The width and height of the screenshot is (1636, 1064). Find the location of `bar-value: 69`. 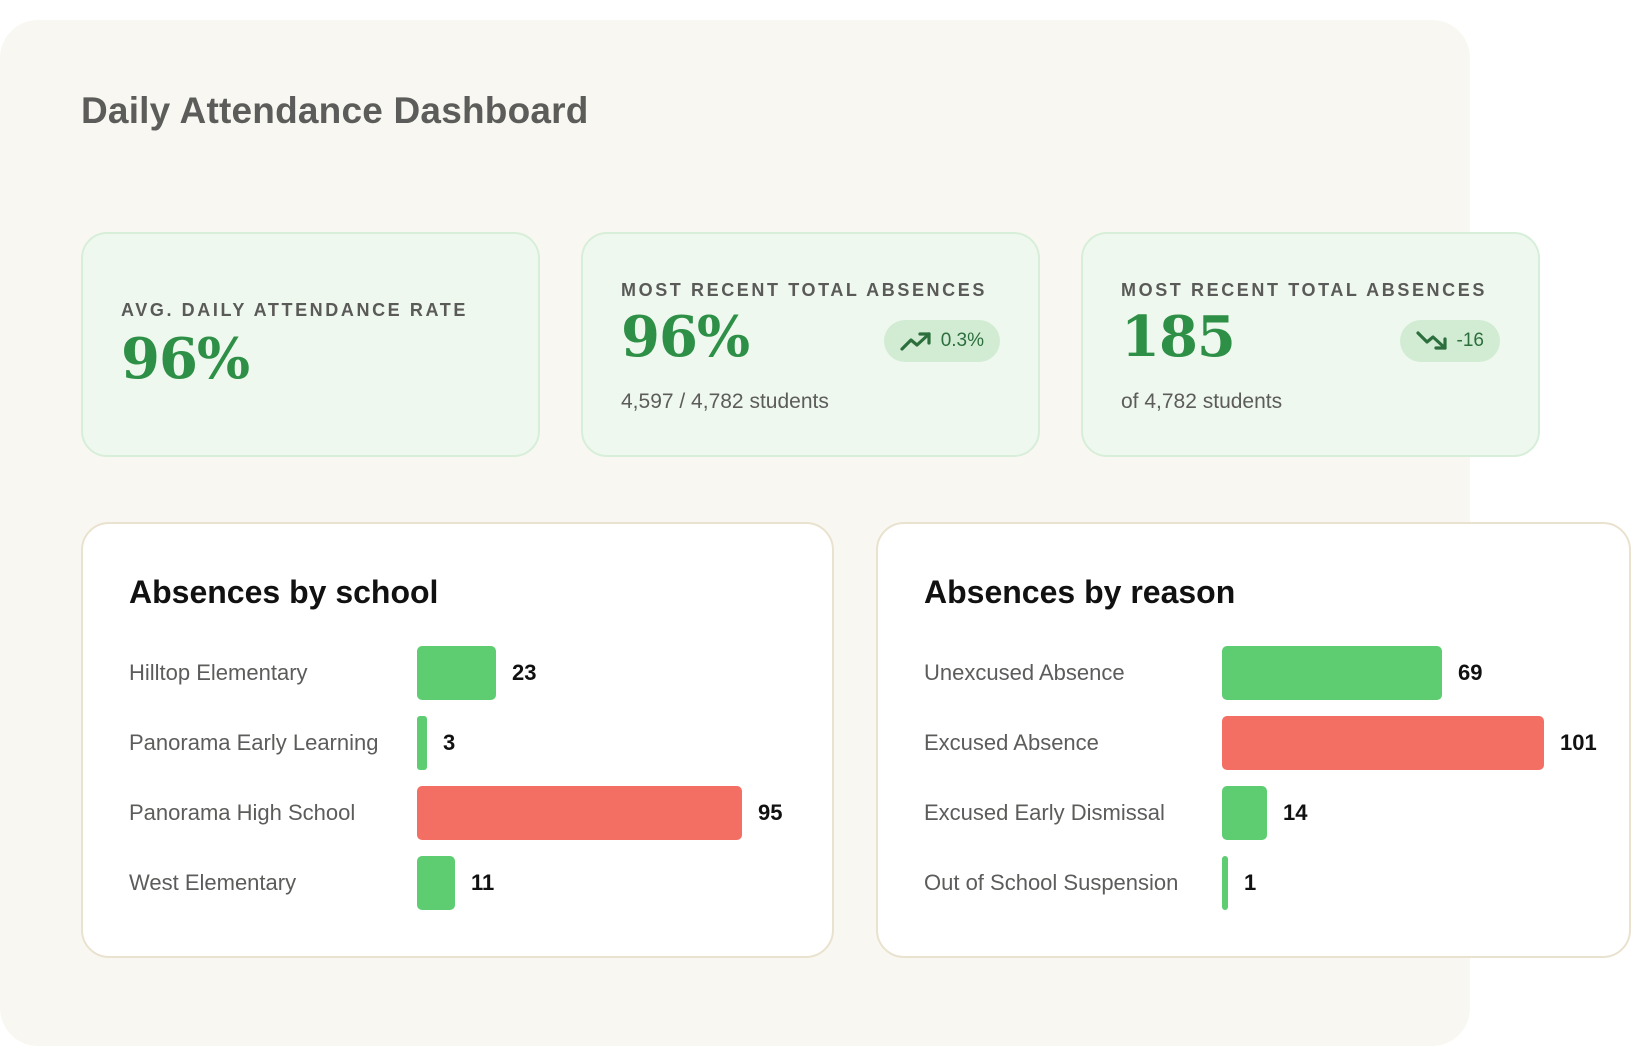

bar-value: 69 is located at coordinates (1470, 672).